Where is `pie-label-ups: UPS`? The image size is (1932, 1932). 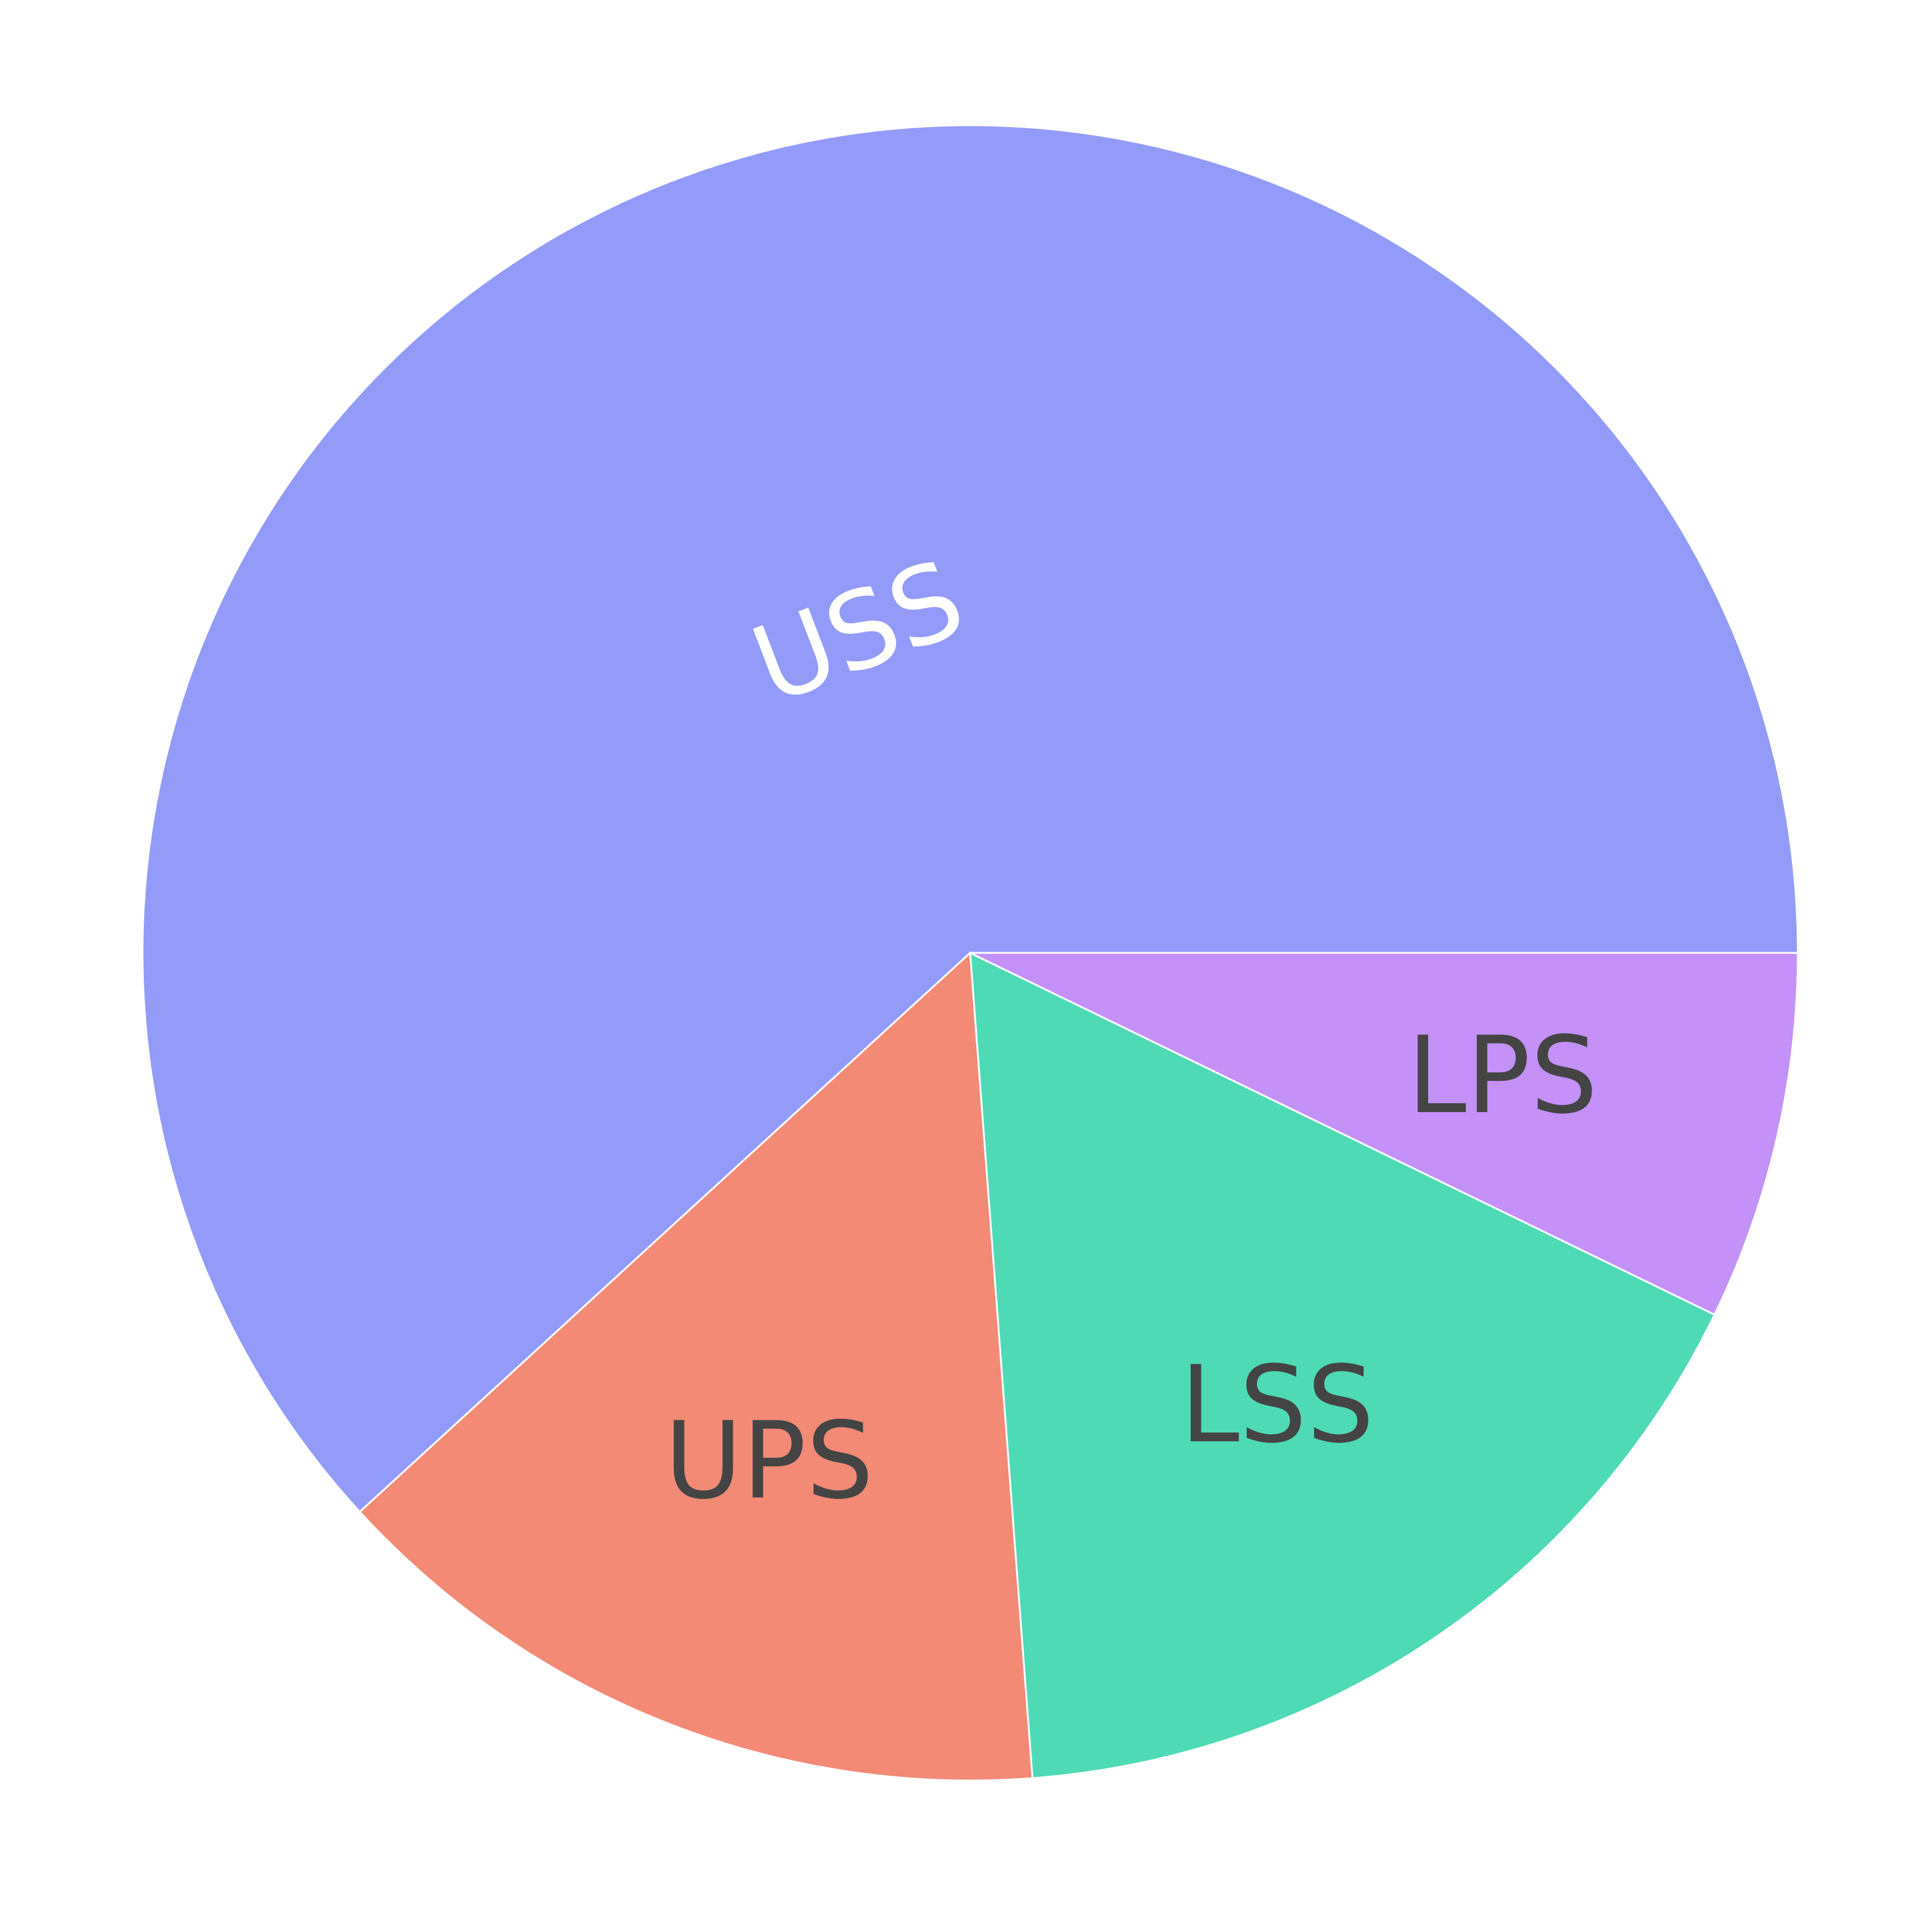 pie-label-ups: UPS is located at coordinates (769, 1460).